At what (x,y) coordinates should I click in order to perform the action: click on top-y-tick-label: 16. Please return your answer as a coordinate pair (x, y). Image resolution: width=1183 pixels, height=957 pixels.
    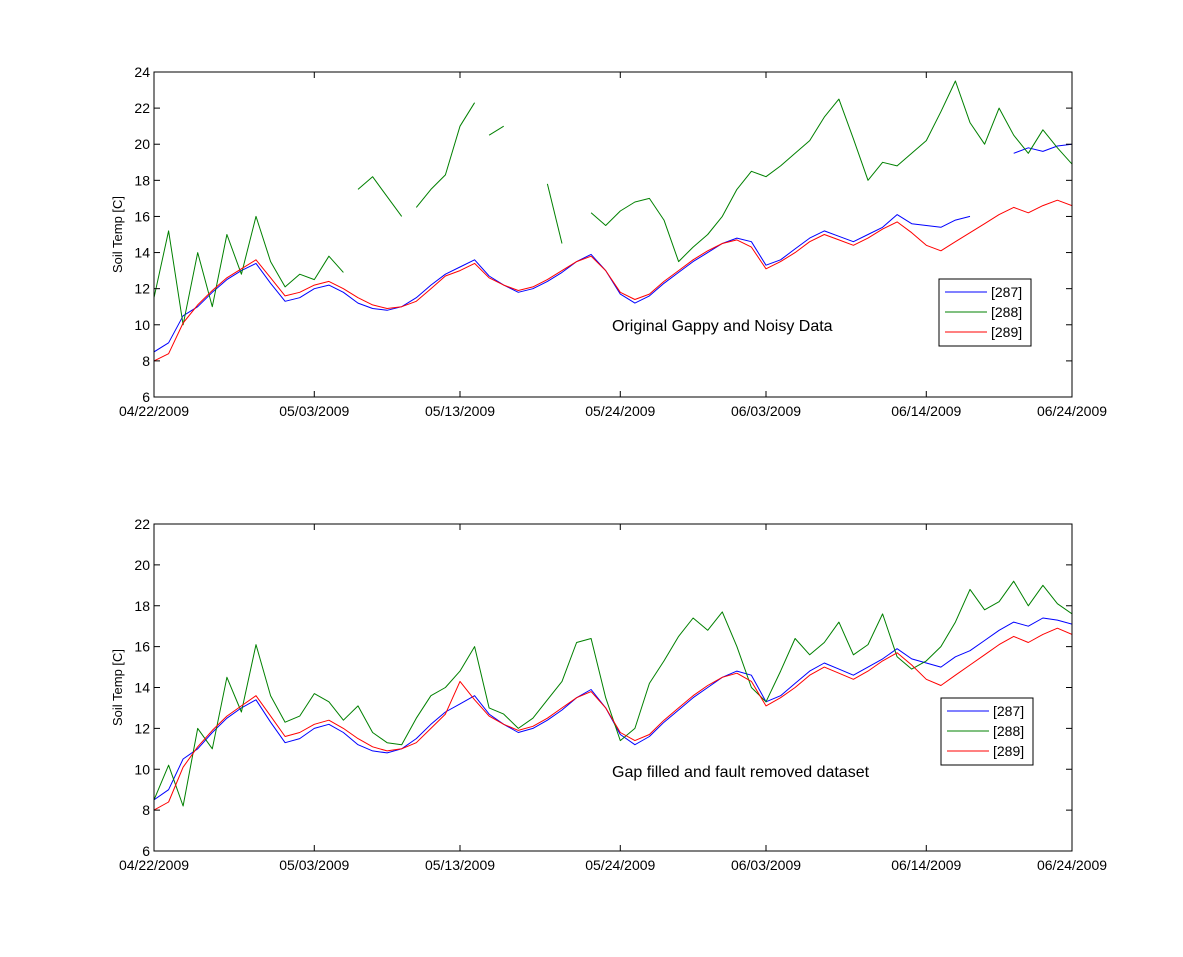
    Looking at the image, I should click on (142, 216).